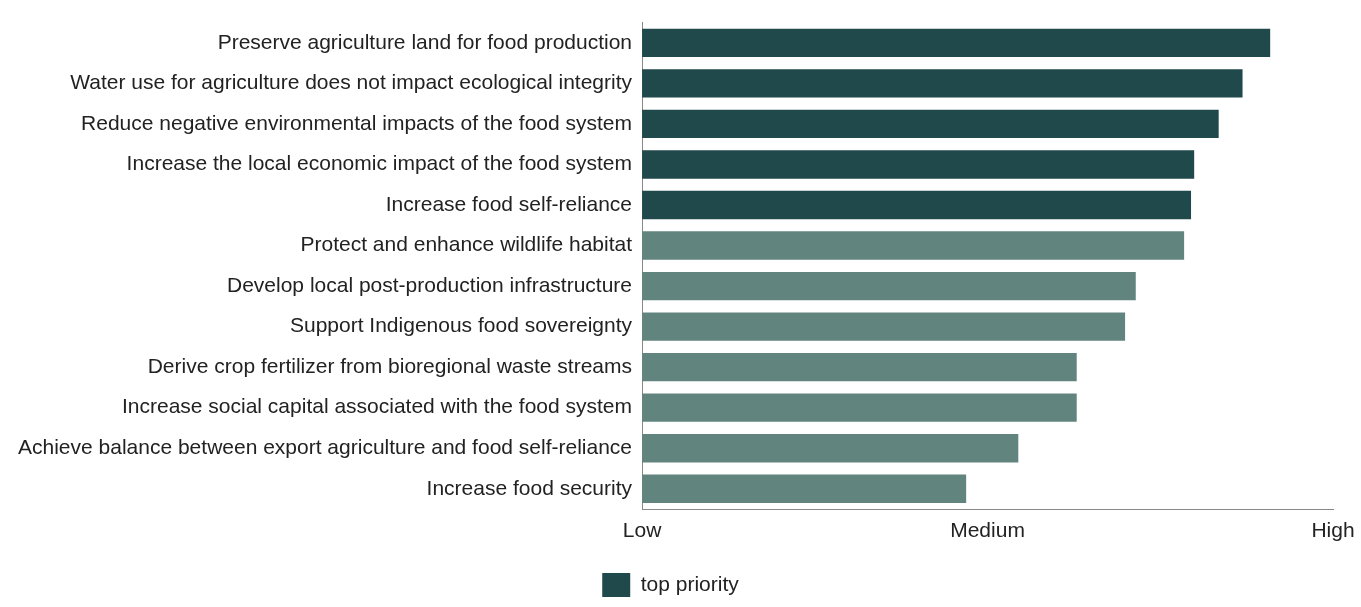 This screenshot has width=1361, height=607. Describe the element at coordinates (325, 446) in the screenshot. I see `y-tick-label: Achieve balance between export agriculture and food self-reliance` at that location.